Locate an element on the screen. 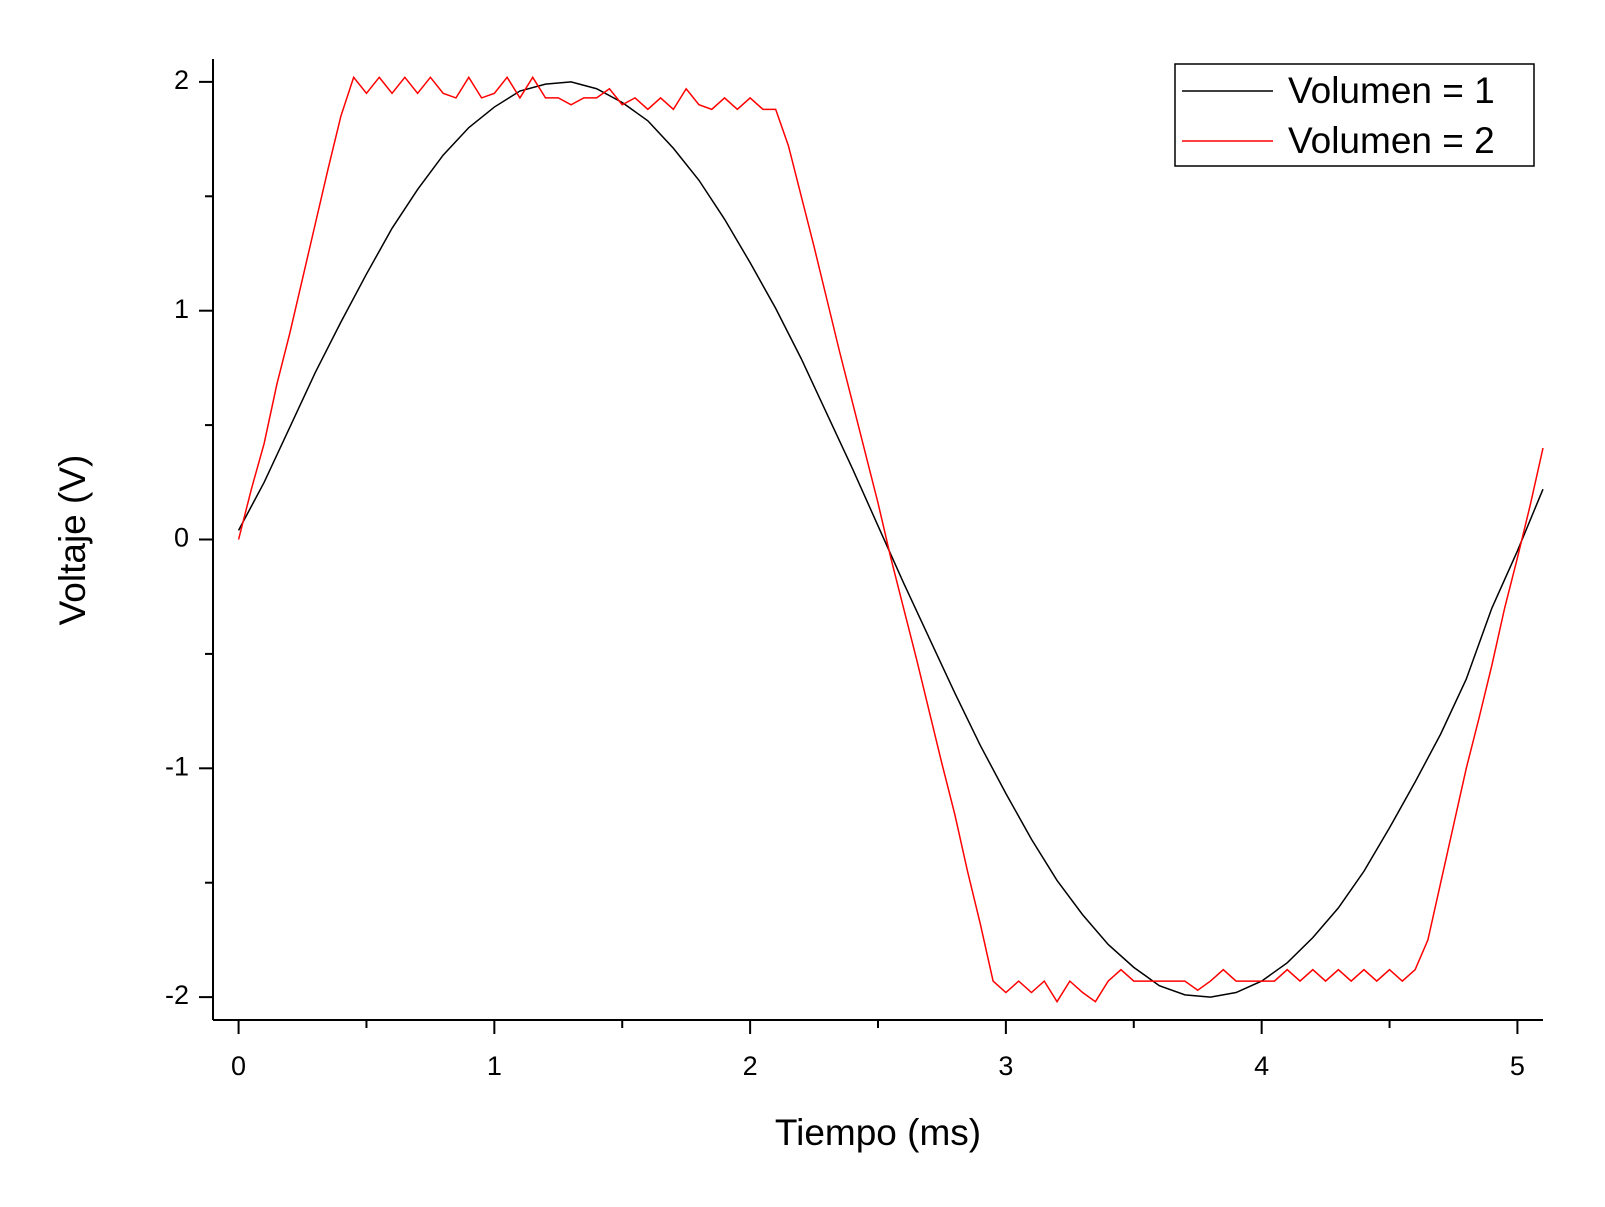  y-tick-label: -2 is located at coordinates (177, 995).